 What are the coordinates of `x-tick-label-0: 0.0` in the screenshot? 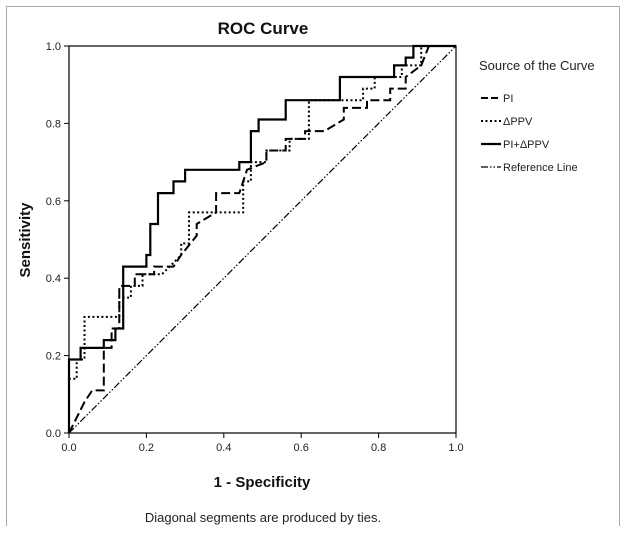 It's located at (68, 448).